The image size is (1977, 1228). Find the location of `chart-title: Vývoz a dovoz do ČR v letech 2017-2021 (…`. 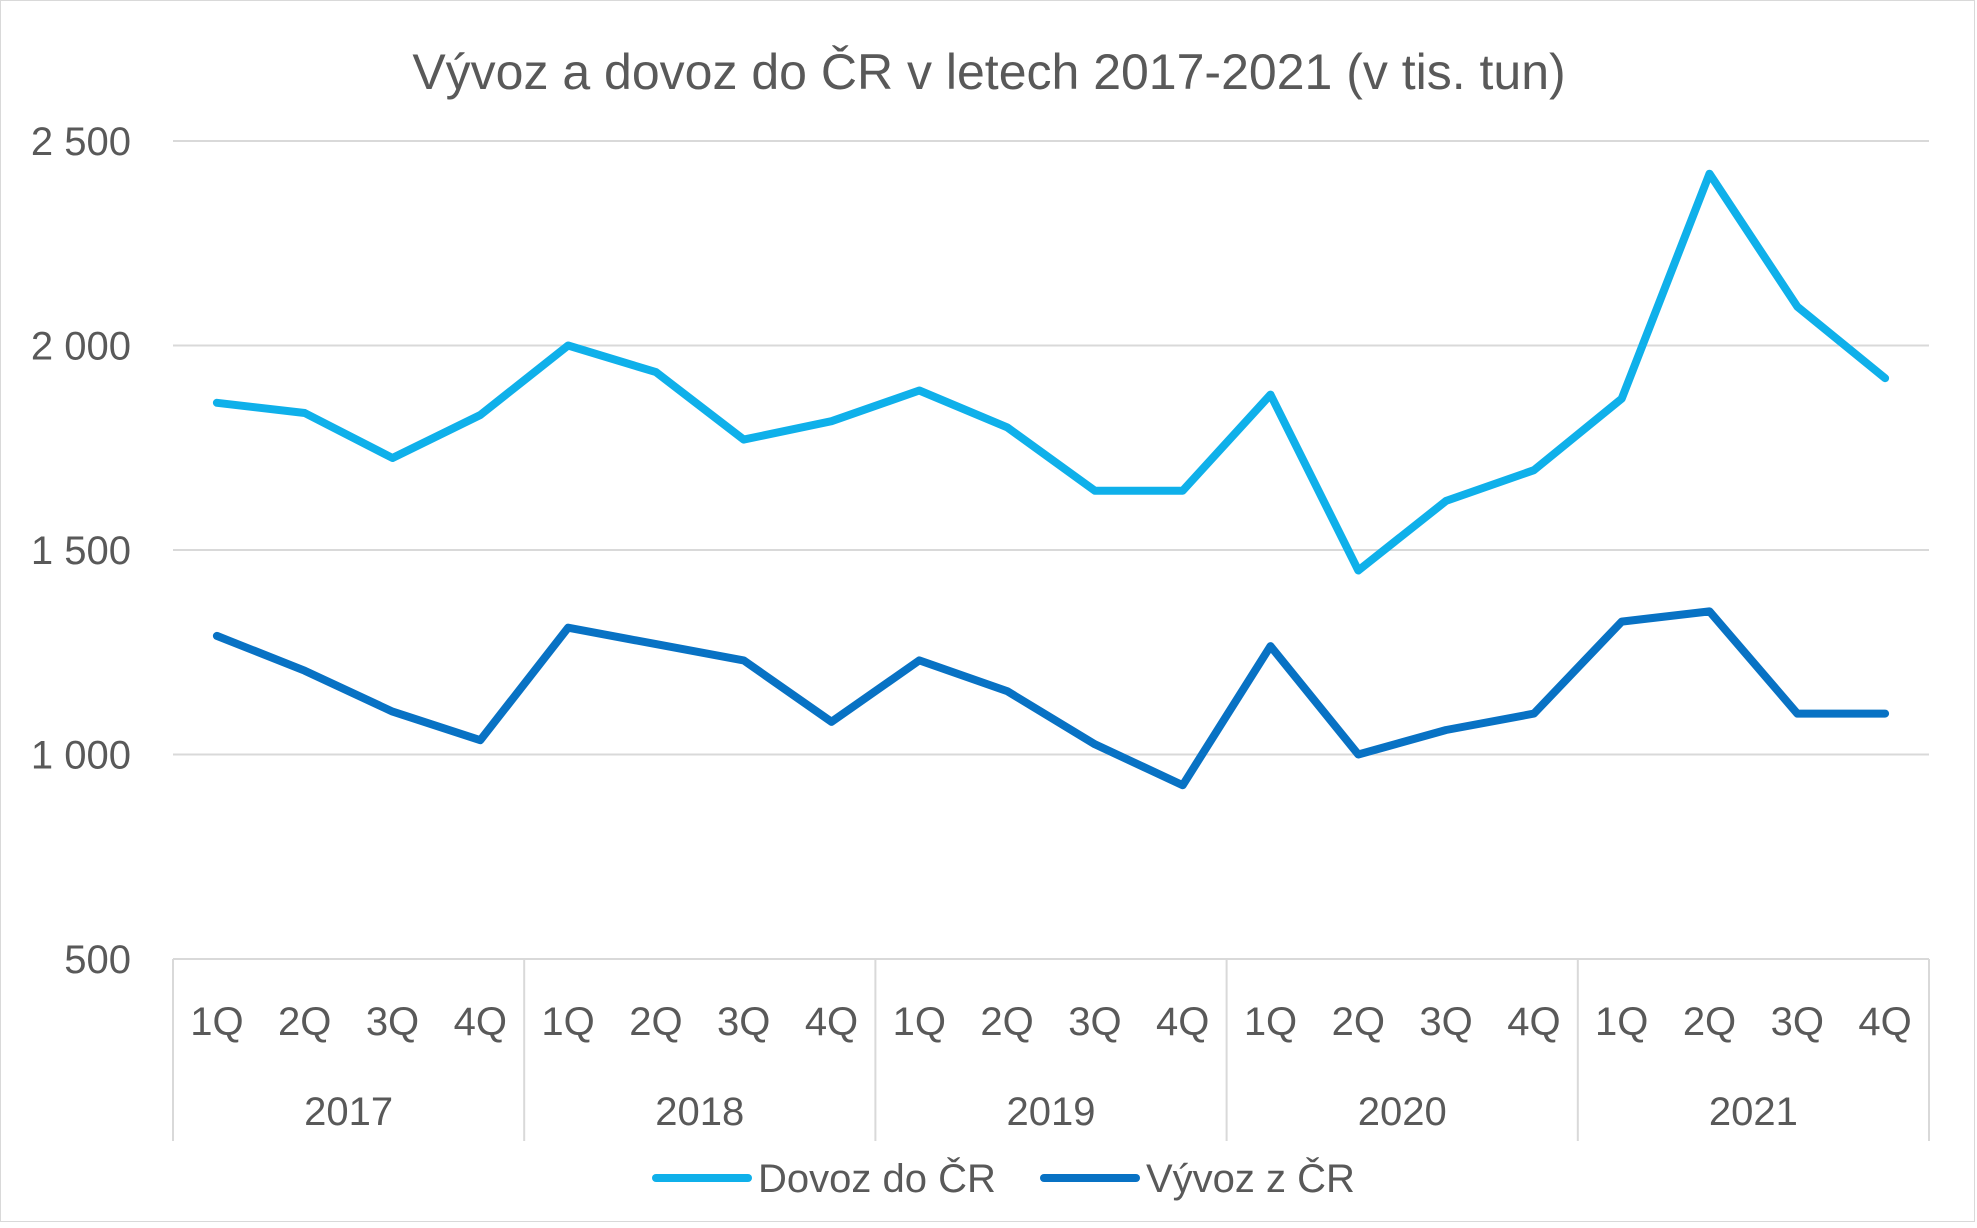

chart-title: Vývoz a dovoz do ČR v letech 2017-2021 (… is located at coordinates (988, 72).